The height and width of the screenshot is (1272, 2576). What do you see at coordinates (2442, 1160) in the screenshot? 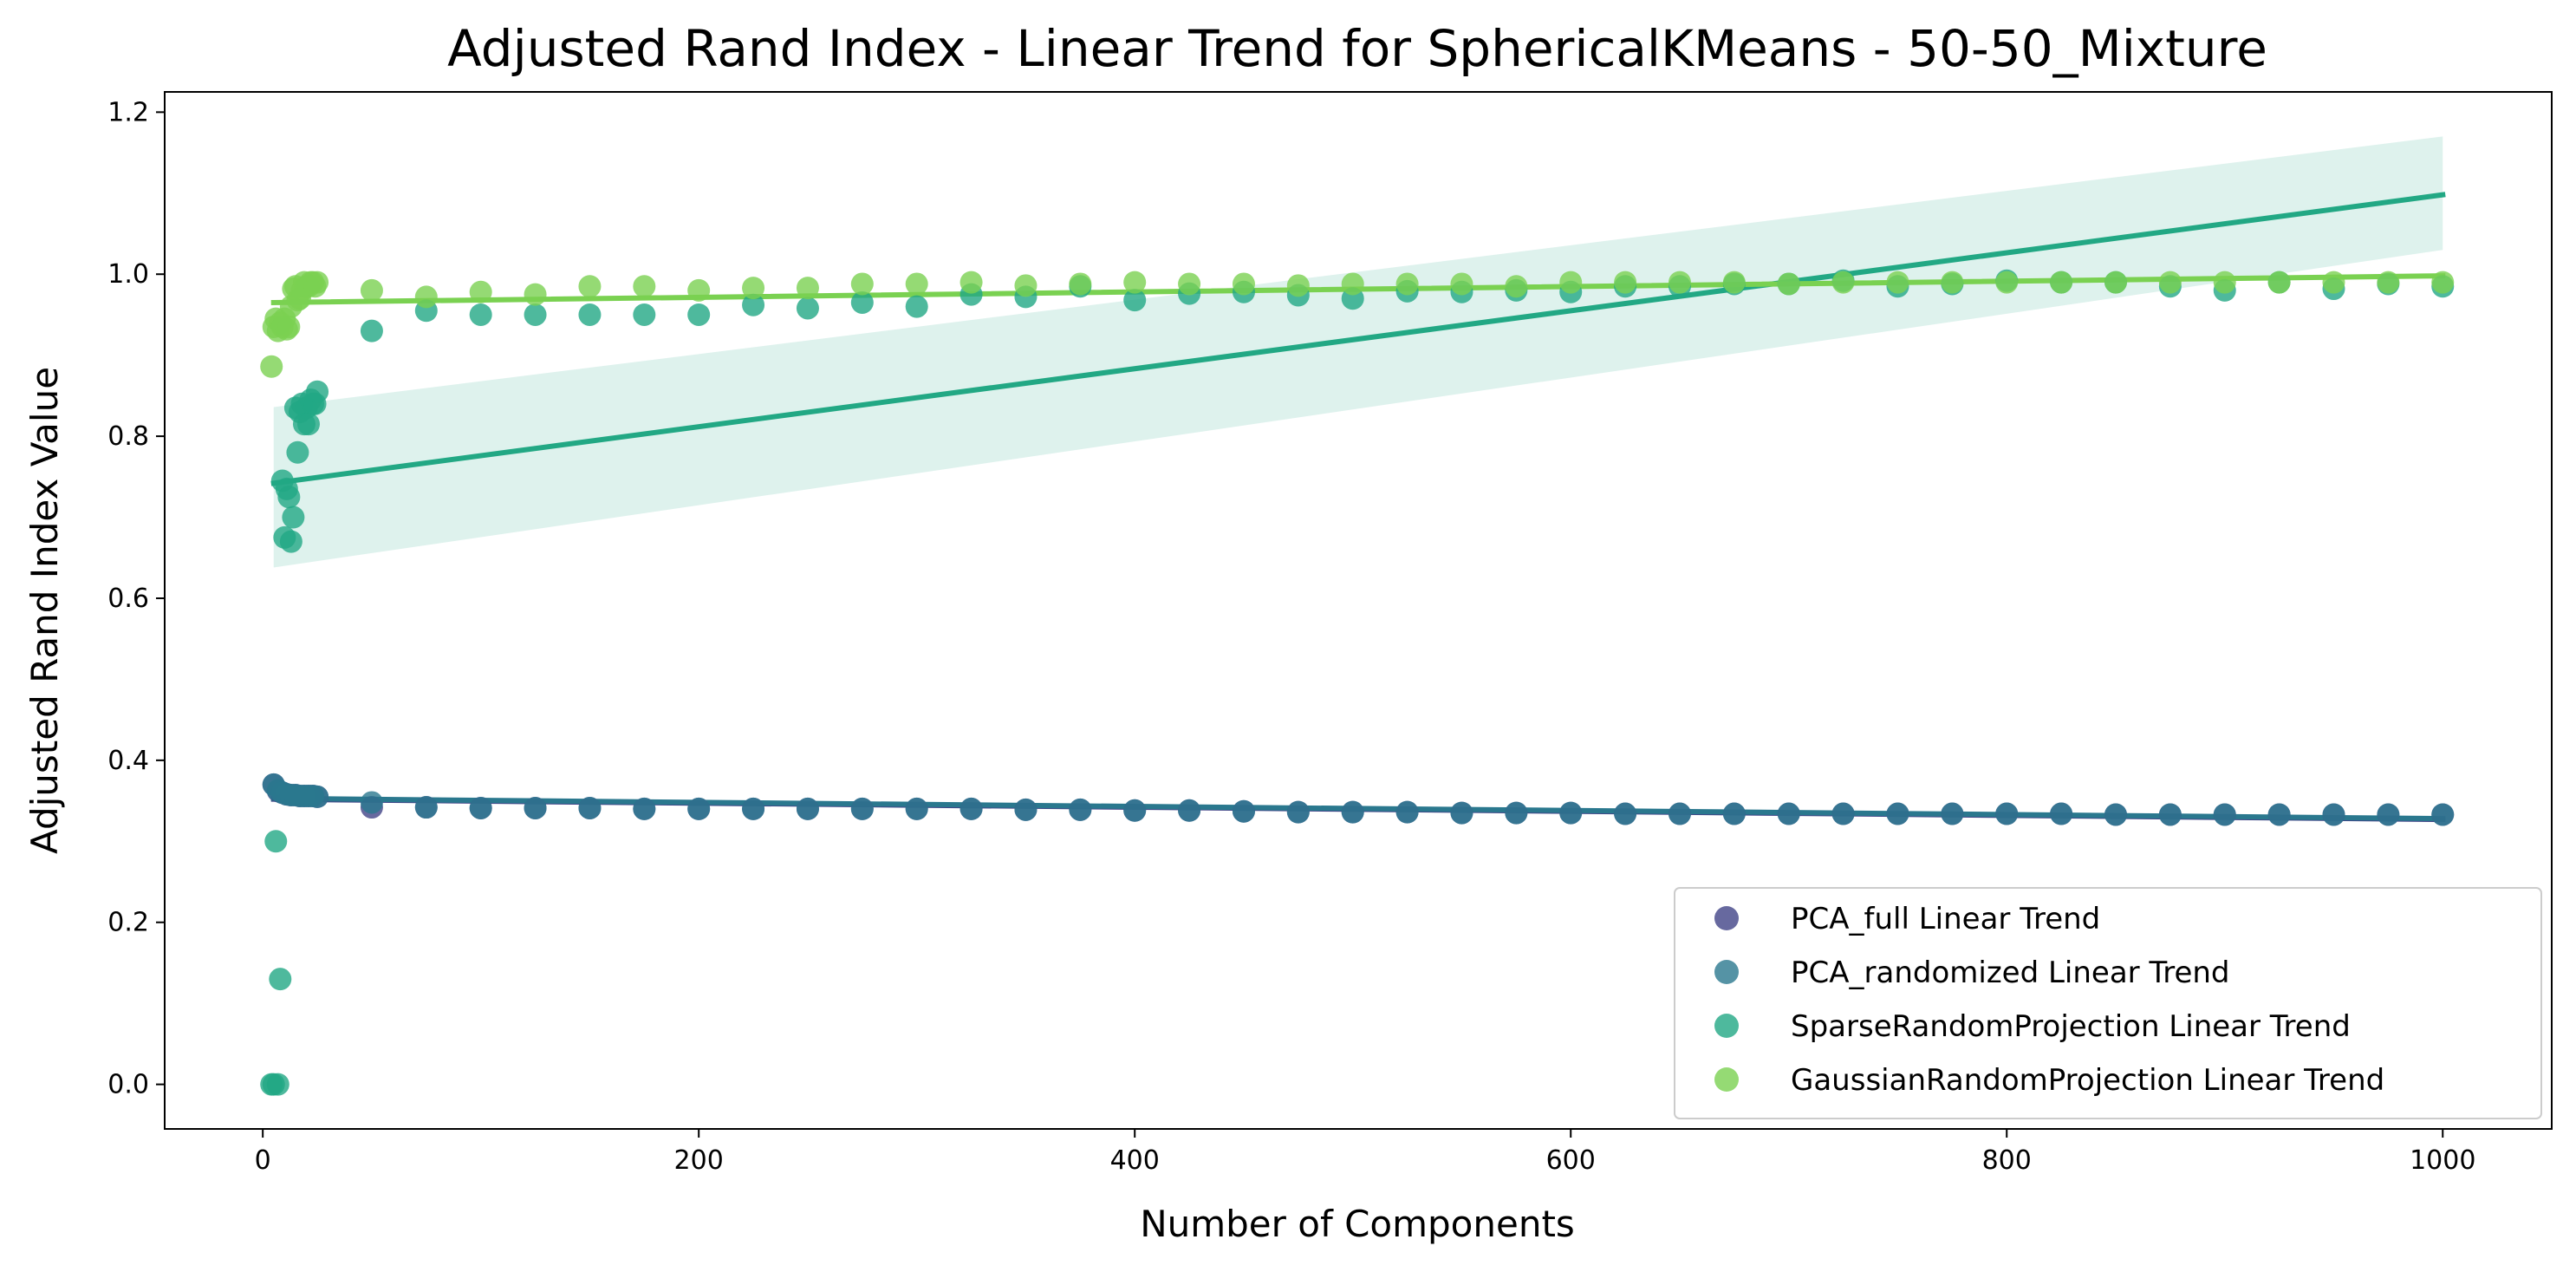
I see `x-tick-label: 1000` at bounding box center [2442, 1160].